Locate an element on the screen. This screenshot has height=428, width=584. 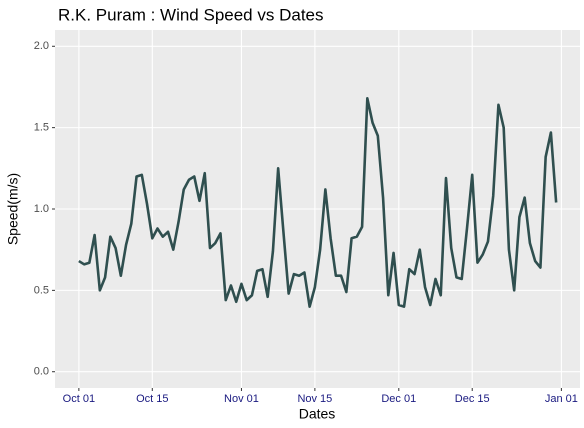
y-tick-label: 1.0 is located at coordinates (41, 209).